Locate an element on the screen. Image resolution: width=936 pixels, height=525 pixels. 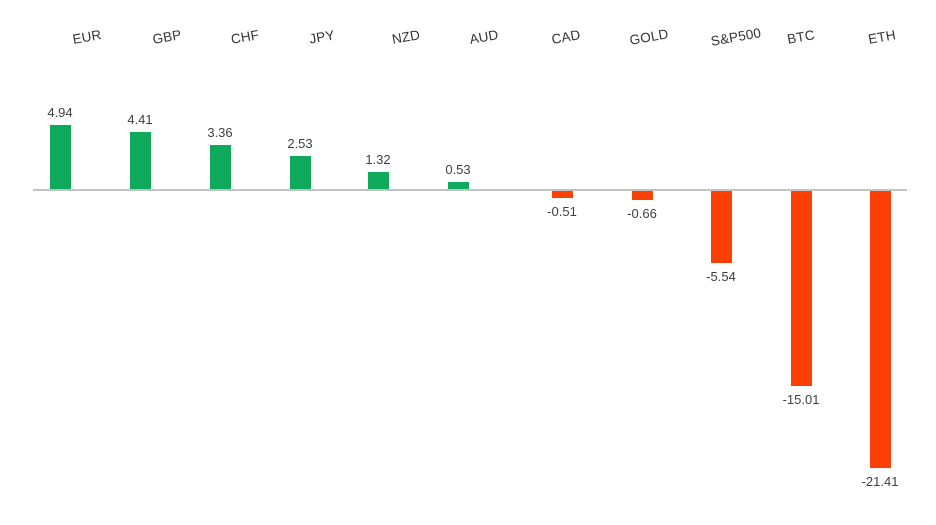
value-label-s-p500: -5.54 is located at coordinates (721, 276).